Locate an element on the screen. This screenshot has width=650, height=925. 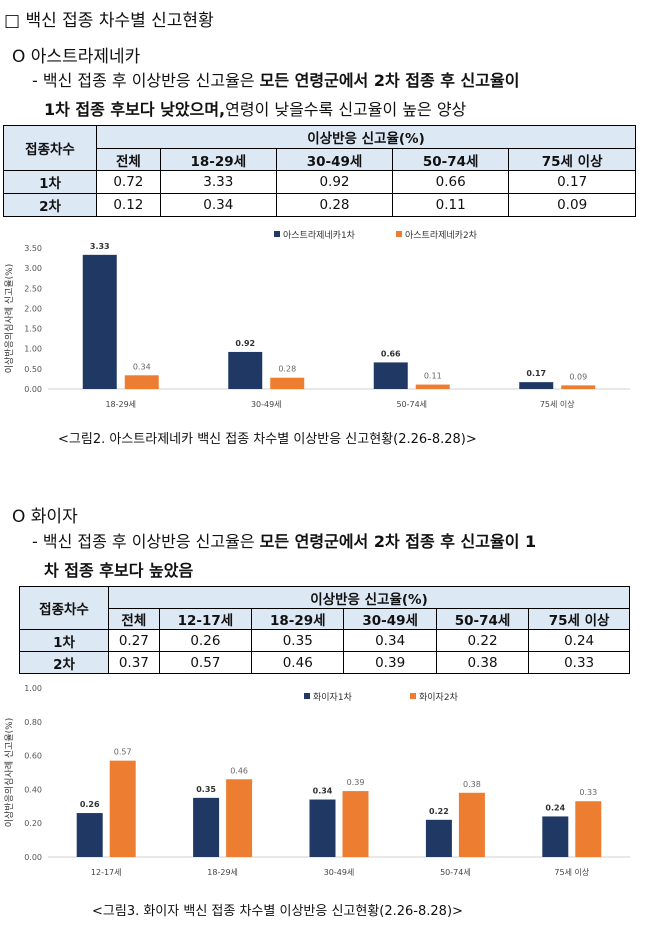
pf-cell: 0.37 is located at coordinates (134, 662).